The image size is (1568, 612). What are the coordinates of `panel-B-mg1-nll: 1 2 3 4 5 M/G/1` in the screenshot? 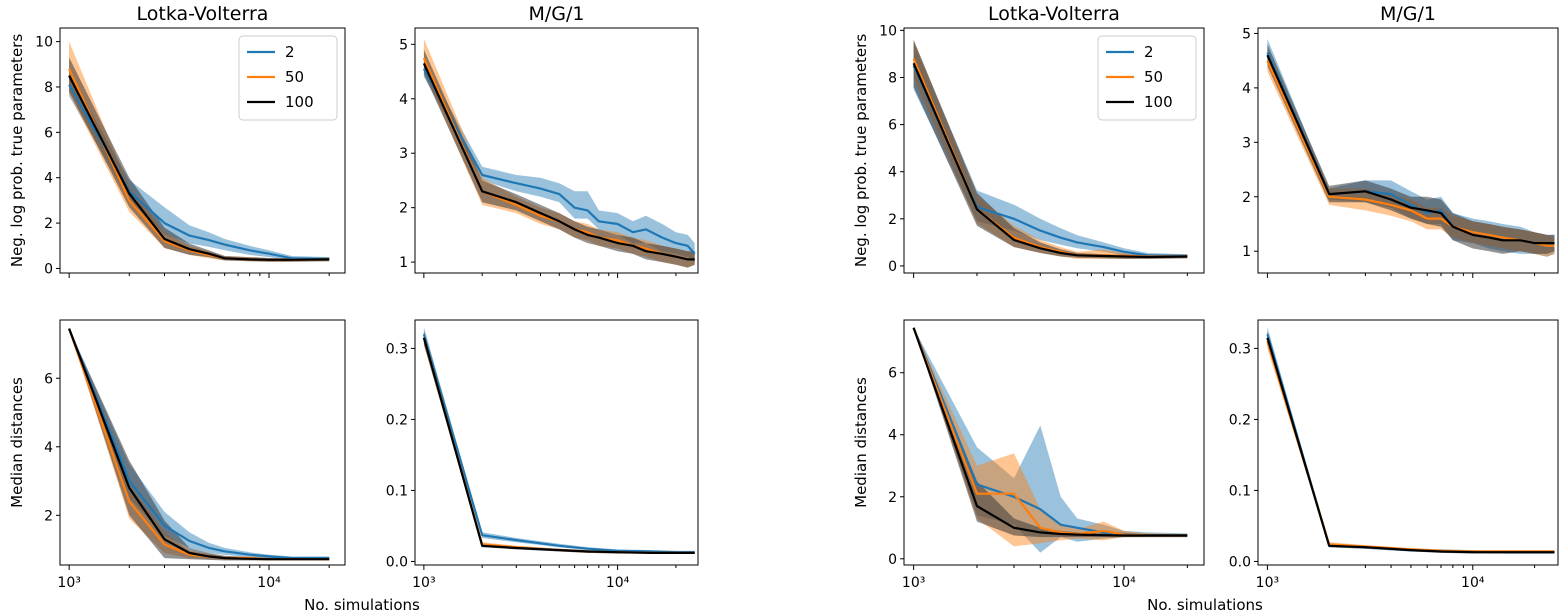 It's located at (1400, 140).